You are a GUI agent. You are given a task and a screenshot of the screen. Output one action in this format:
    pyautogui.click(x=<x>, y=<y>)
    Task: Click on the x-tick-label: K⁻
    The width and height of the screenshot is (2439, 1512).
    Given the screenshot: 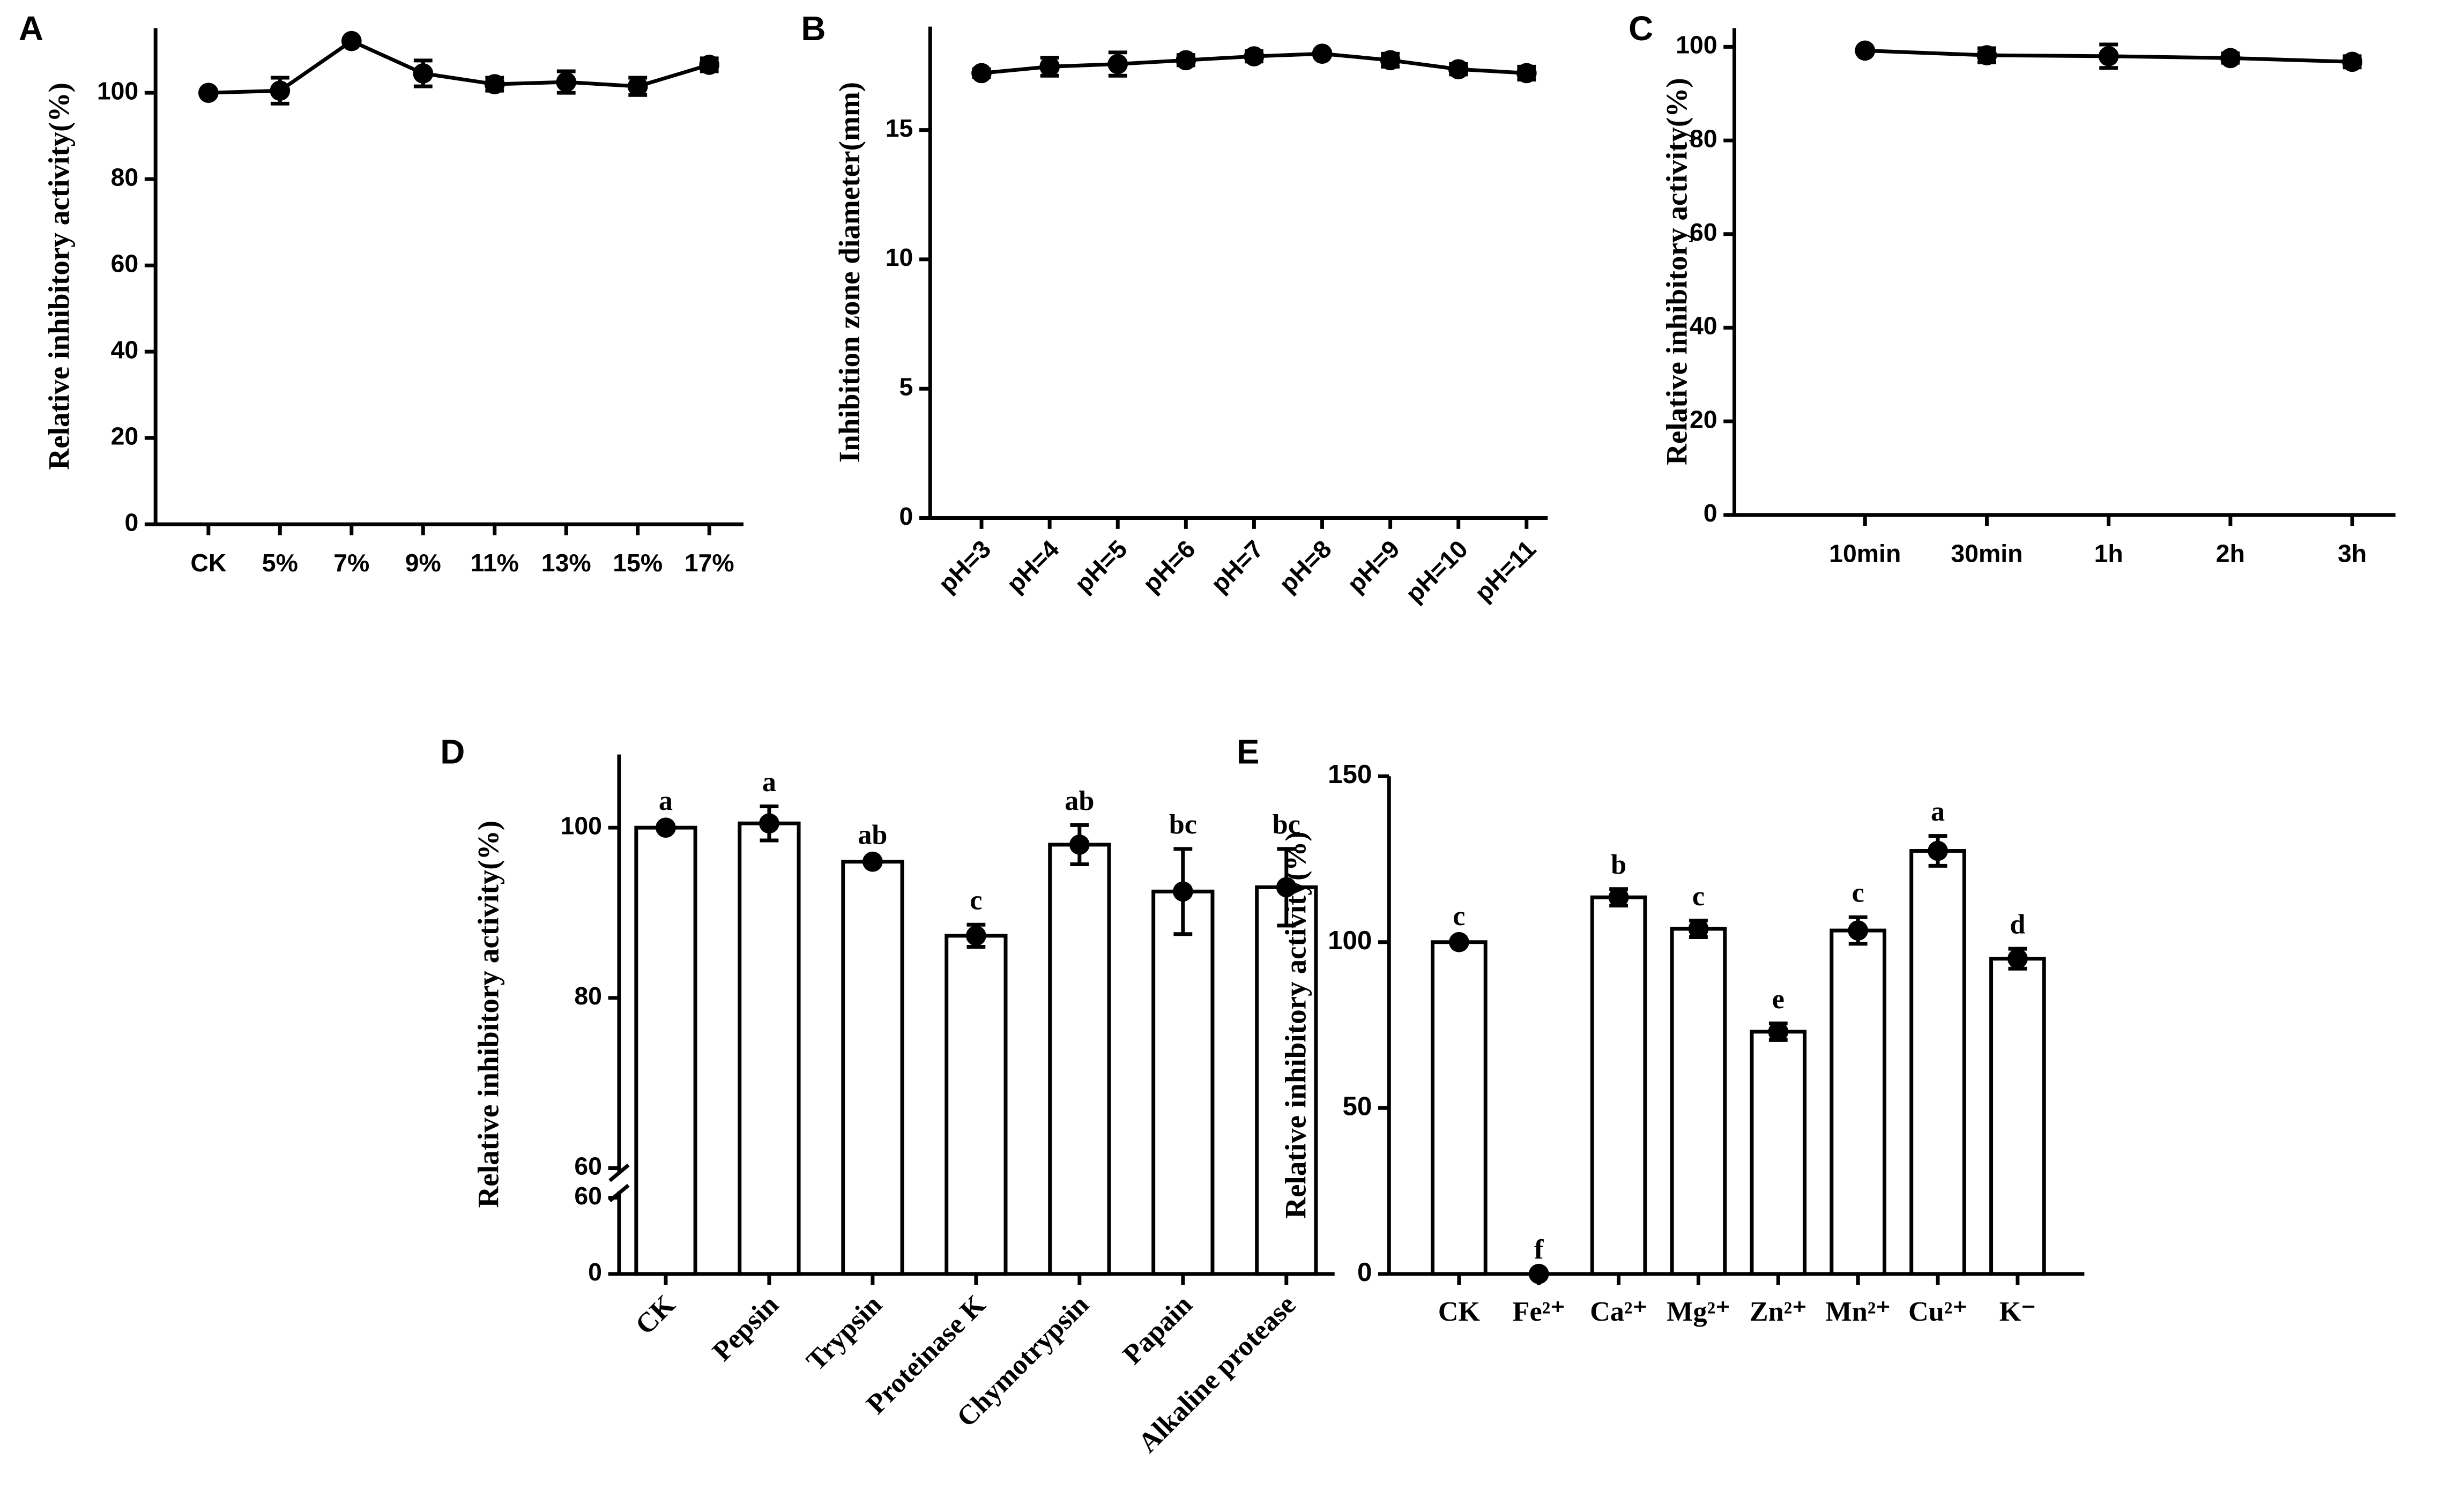 What is the action you would take?
    pyautogui.click(x=2018, y=1311)
    